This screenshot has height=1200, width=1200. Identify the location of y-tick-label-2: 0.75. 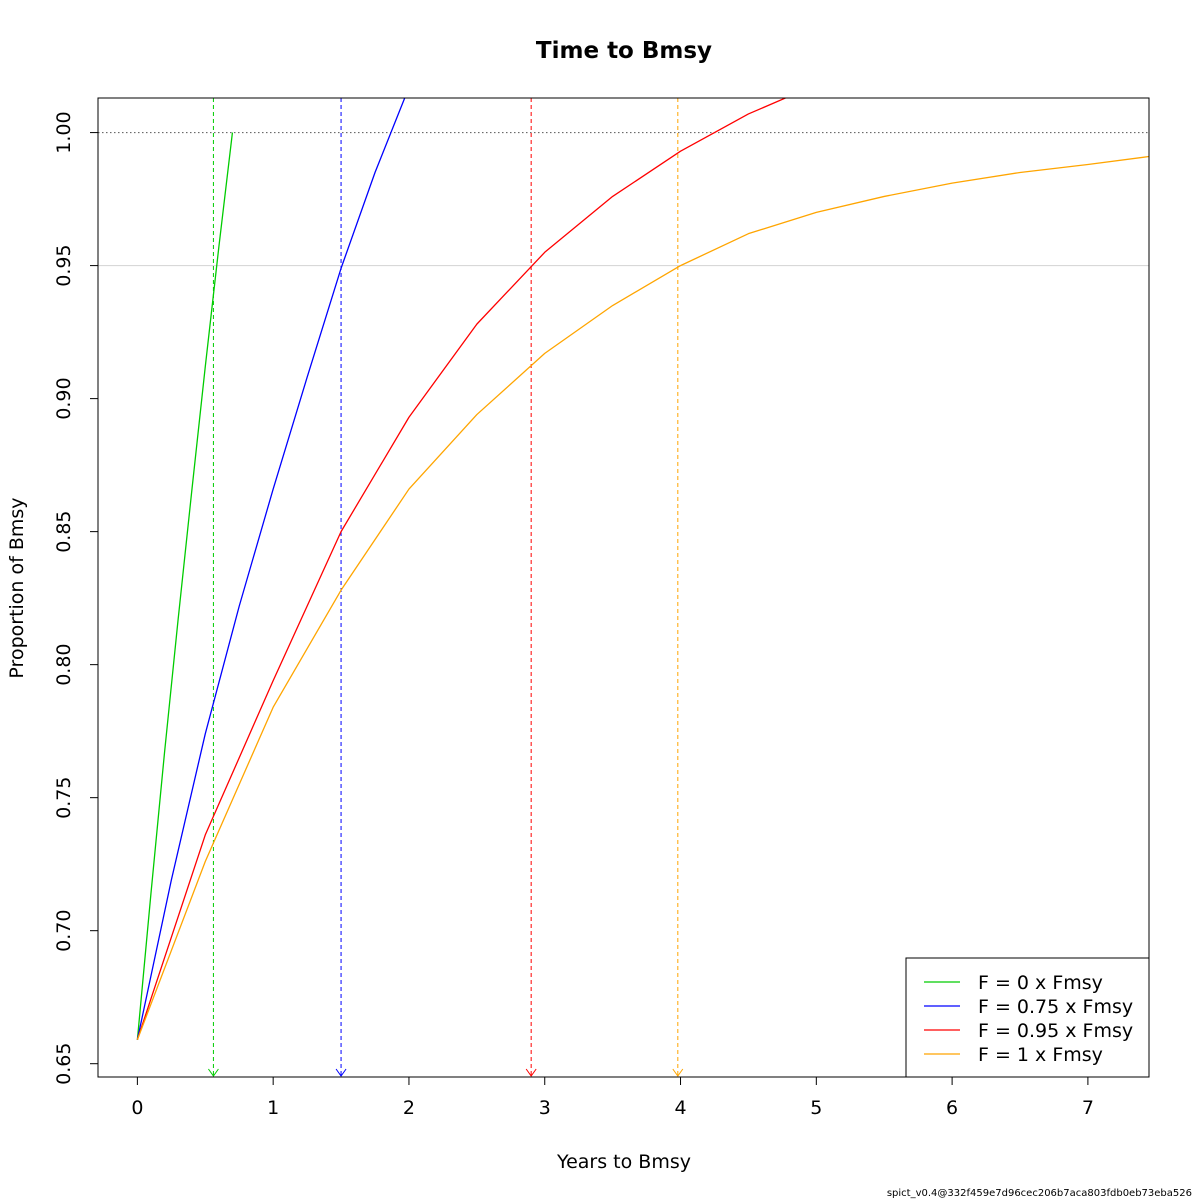
(64, 798).